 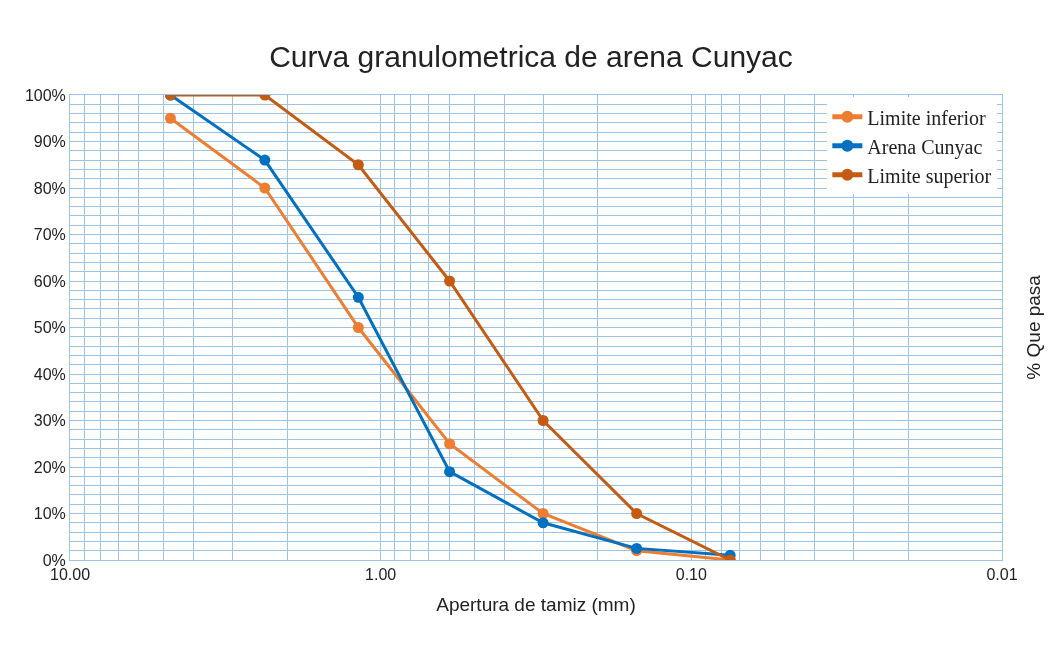 What do you see at coordinates (54, 560) in the screenshot?
I see `y-tick-label: 0%` at bounding box center [54, 560].